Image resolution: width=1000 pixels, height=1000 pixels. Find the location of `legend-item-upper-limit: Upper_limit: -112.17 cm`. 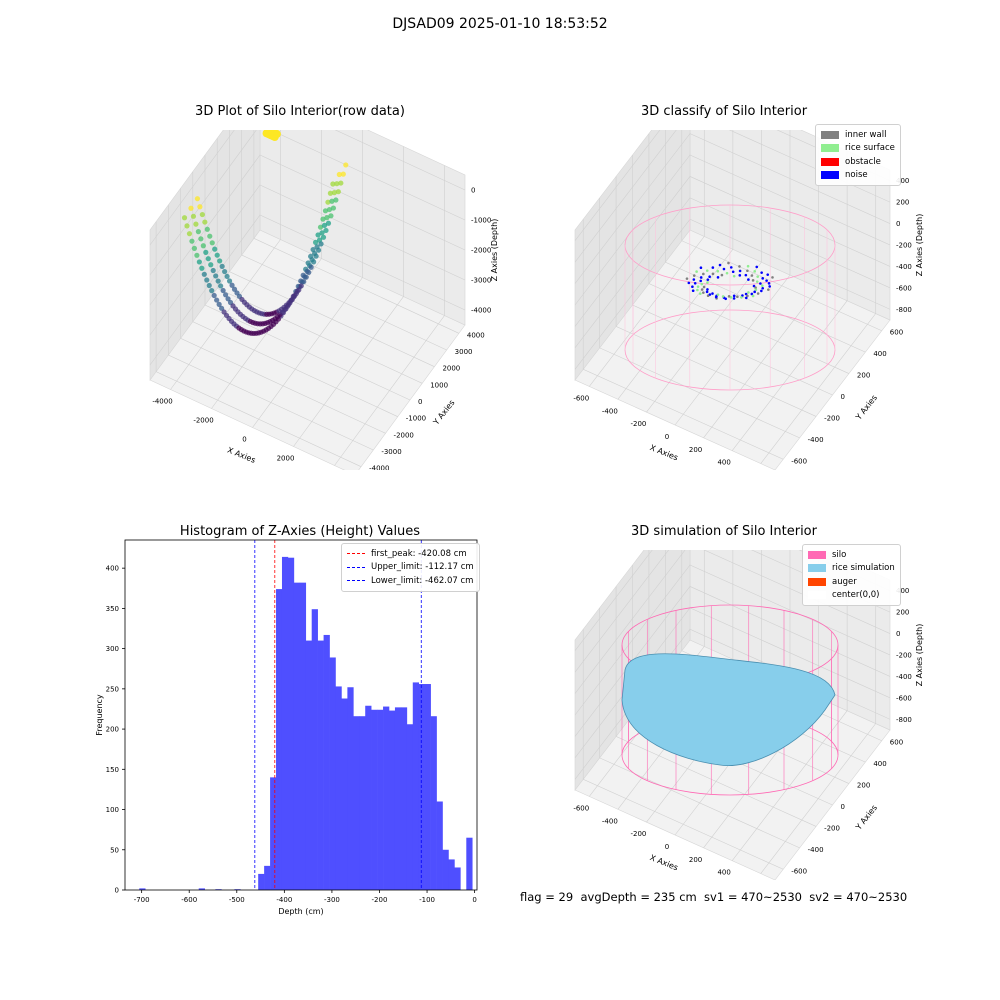

legend-item-upper-limit: Upper_limit: -112.17 cm is located at coordinates (410, 568).